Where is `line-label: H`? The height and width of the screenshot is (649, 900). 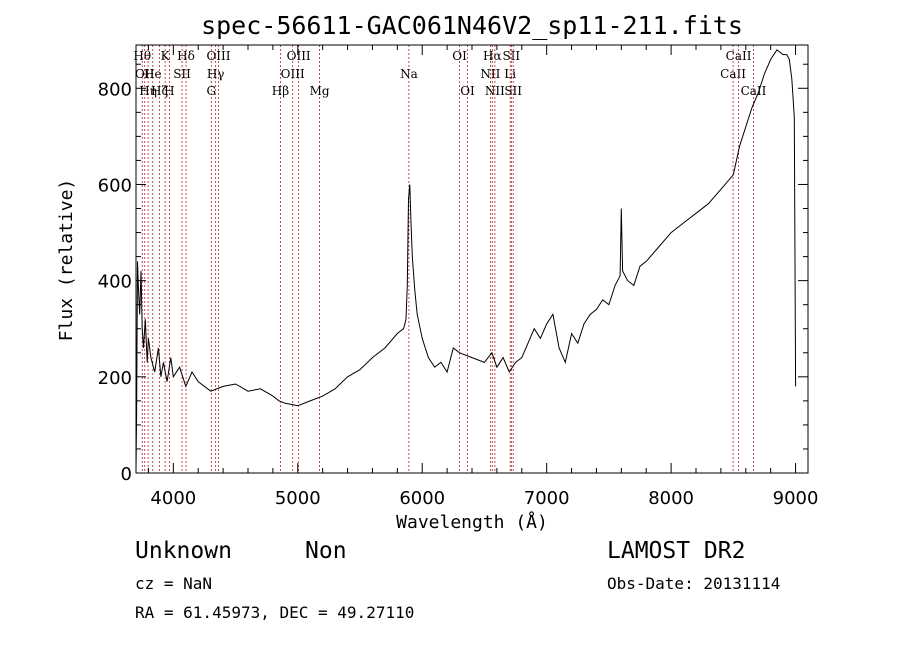
line-label: H is located at coordinates (169, 91).